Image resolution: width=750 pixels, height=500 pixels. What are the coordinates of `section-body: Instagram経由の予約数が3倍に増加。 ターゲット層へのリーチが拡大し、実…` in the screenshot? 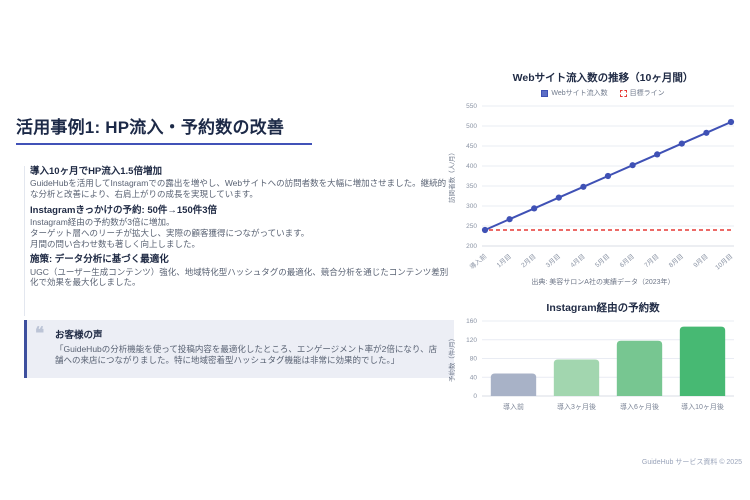 It's located at (170, 233).